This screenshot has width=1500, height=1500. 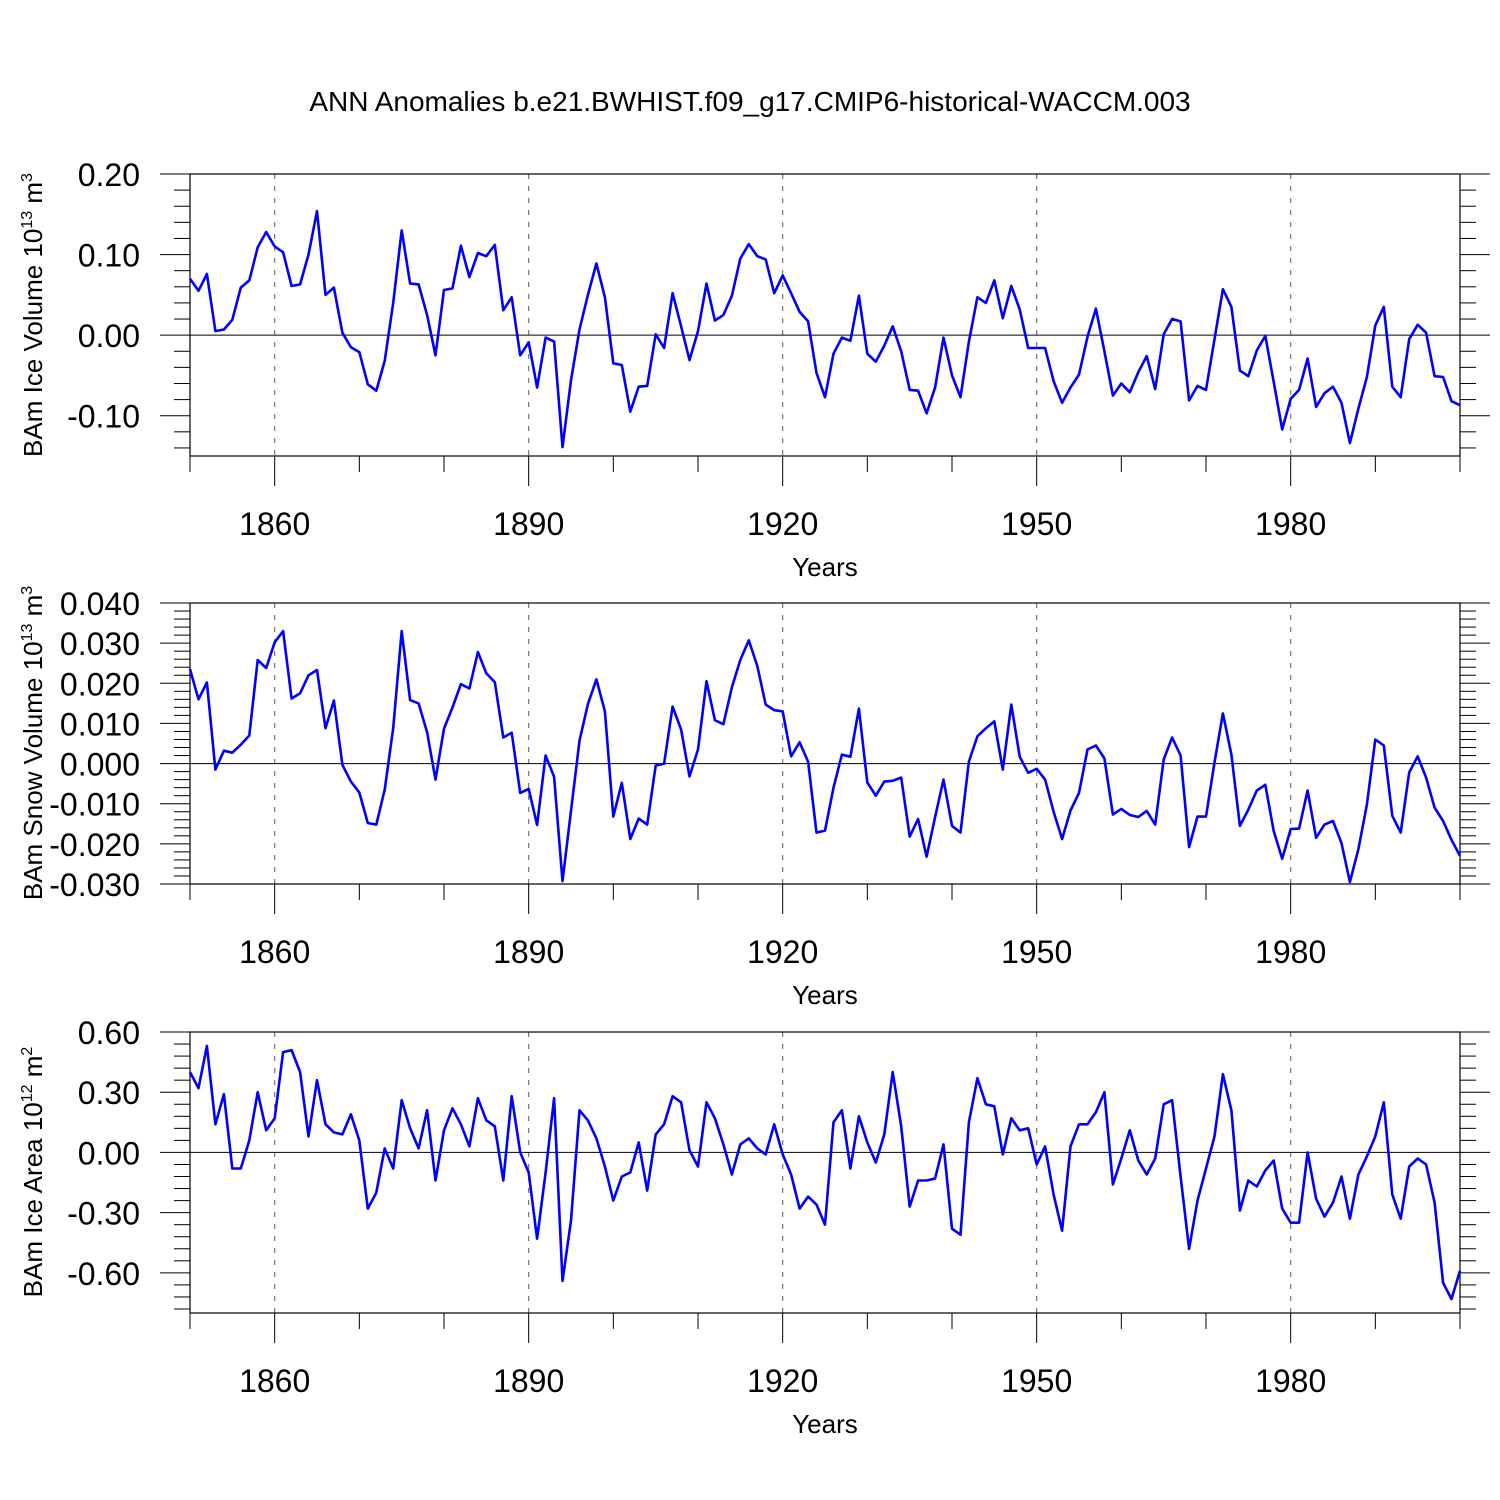 What do you see at coordinates (100, 684) in the screenshot?
I see `y-tick-label: 0.020` at bounding box center [100, 684].